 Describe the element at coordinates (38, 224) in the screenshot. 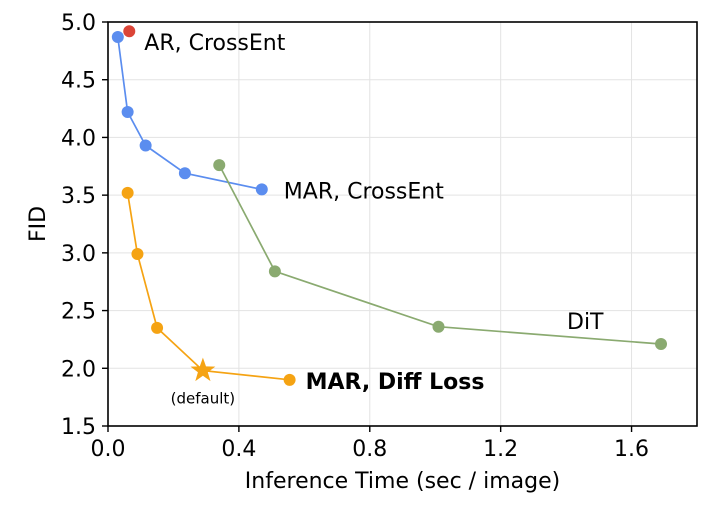

I see `y-axis-title: FID` at that location.